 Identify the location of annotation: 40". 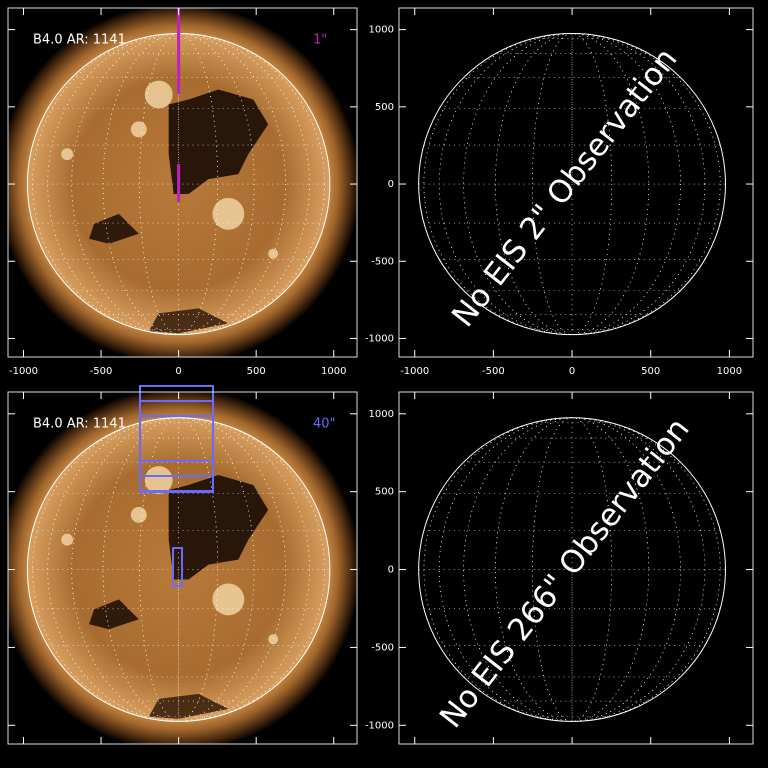
(324, 424).